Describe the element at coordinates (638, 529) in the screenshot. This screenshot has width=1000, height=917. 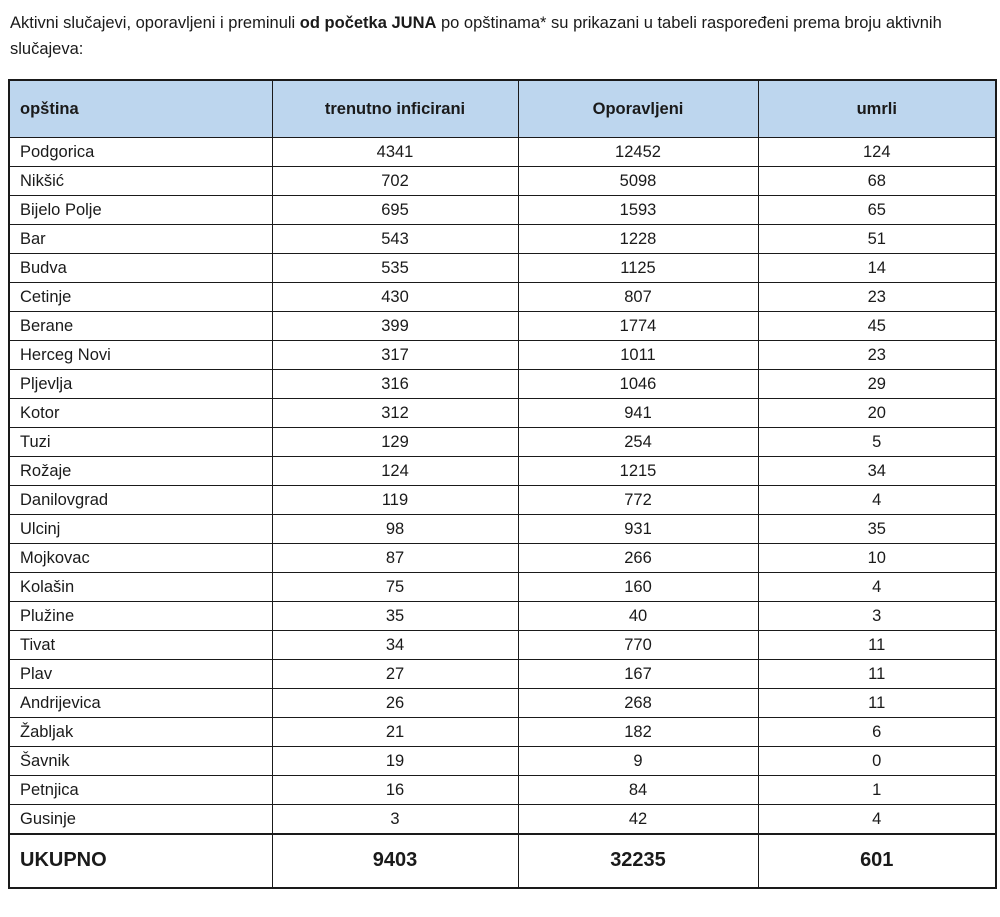
I see `value-cell: 931` at that location.